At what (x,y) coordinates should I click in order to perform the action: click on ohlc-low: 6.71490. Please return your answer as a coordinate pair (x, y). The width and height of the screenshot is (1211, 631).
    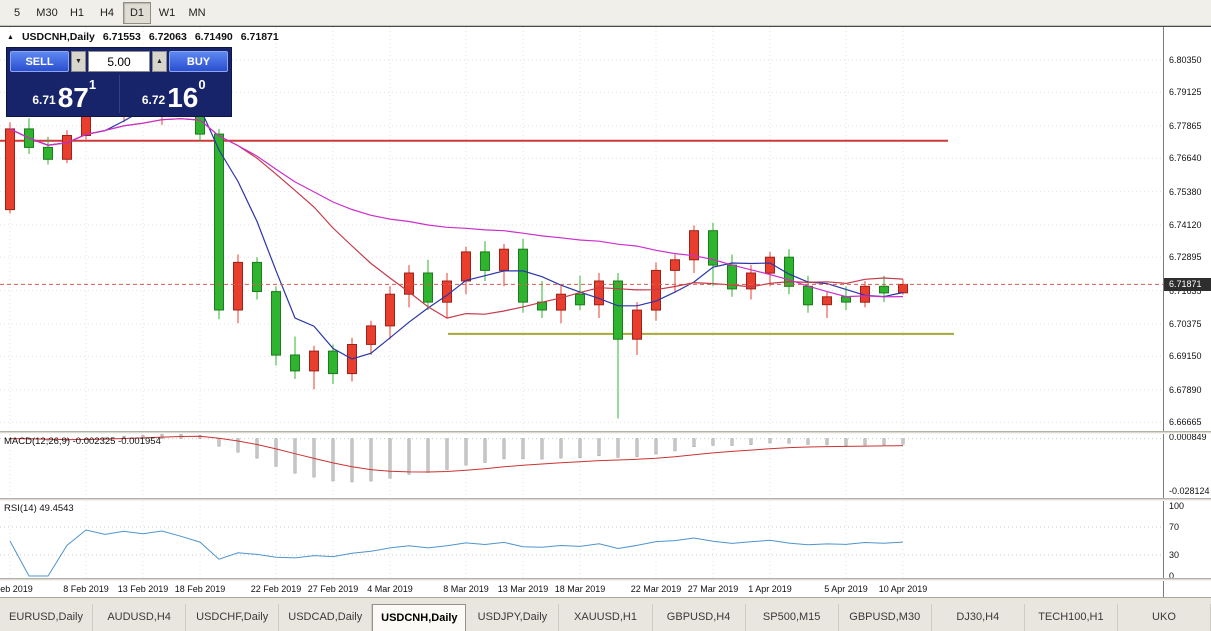
    Looking at the image, I should click on (213, 37).